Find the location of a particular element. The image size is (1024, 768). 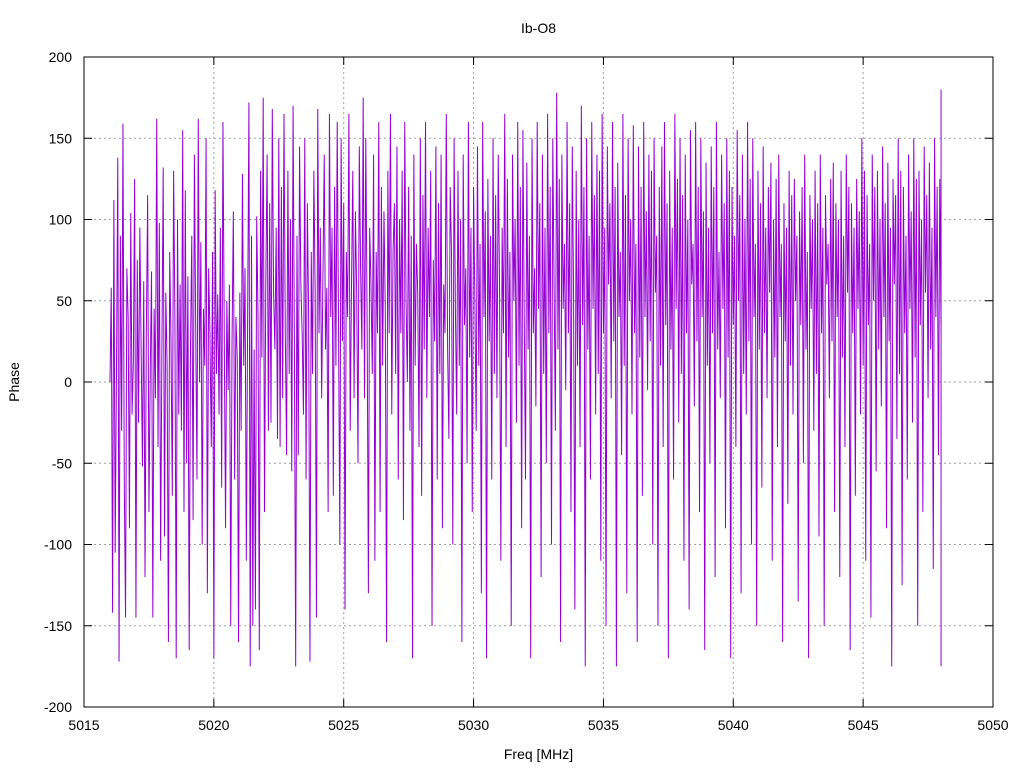

x-axis-tick-labels: 5015 5020 5025 5030 5035 5040 5045 5050 is located at coordinates (538, 725).